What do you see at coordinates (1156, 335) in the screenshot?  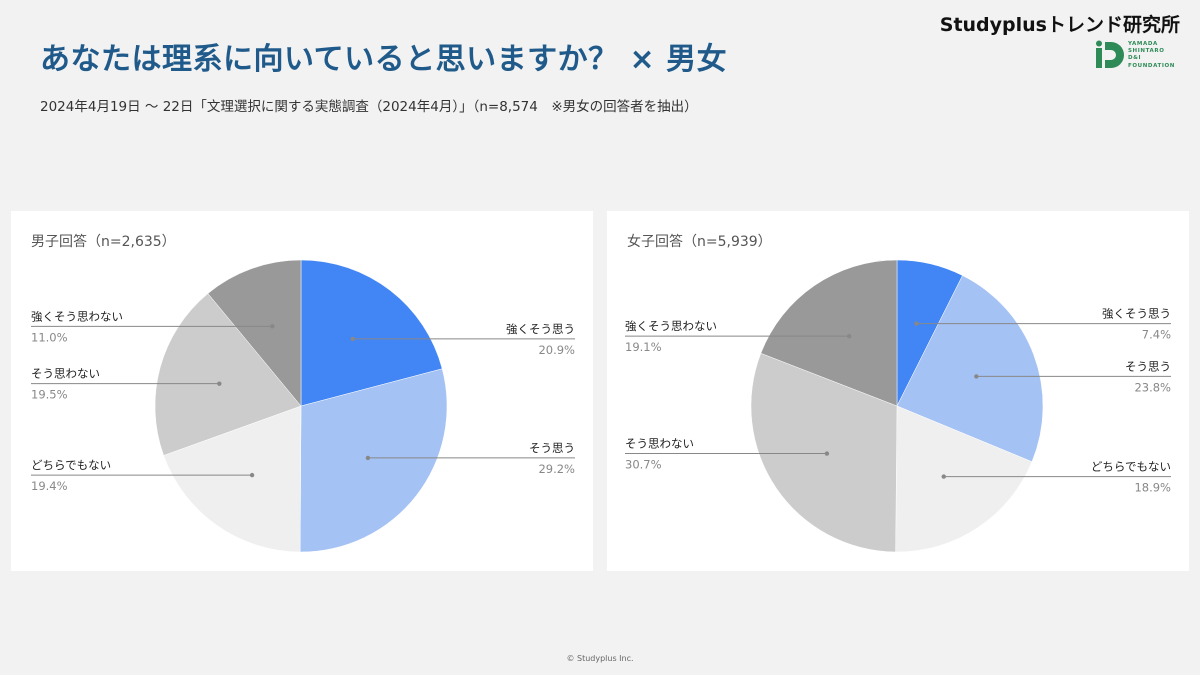 I see `slice-value-label: 7.4%` at bounding box center [1156, 335].